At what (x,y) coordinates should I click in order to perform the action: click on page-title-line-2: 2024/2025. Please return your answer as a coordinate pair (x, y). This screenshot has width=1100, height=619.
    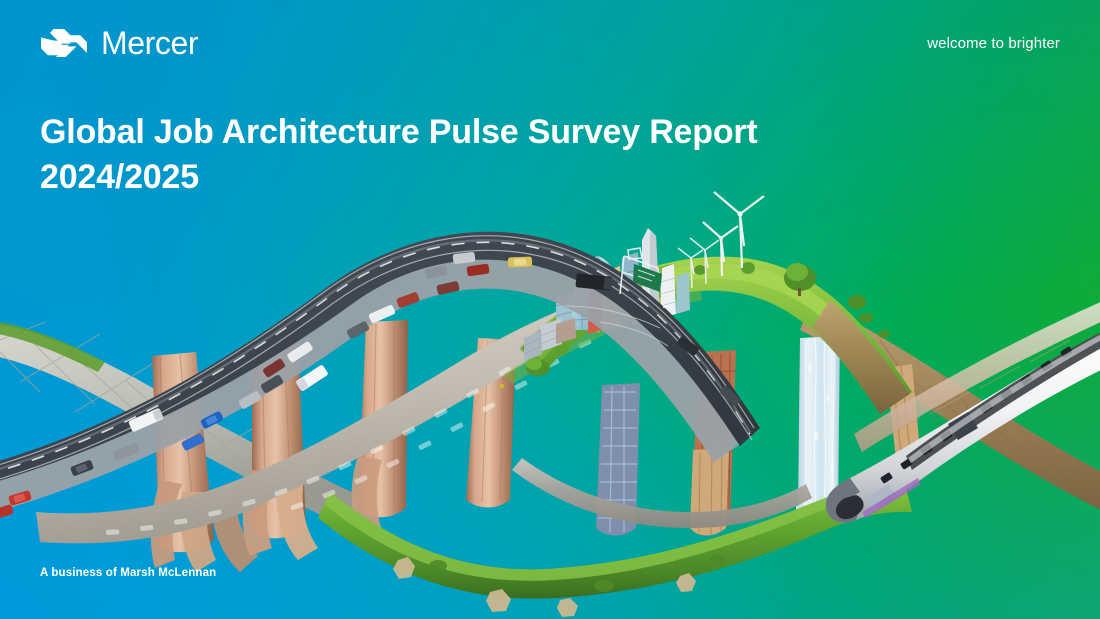
    Looking at the image, I should click on (119, 176).